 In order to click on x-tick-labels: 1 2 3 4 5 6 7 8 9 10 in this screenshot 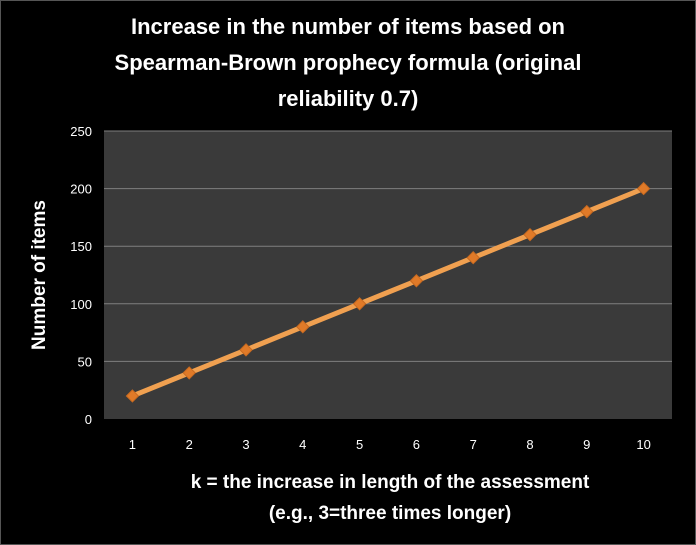, I will do `click(390, 444)`.